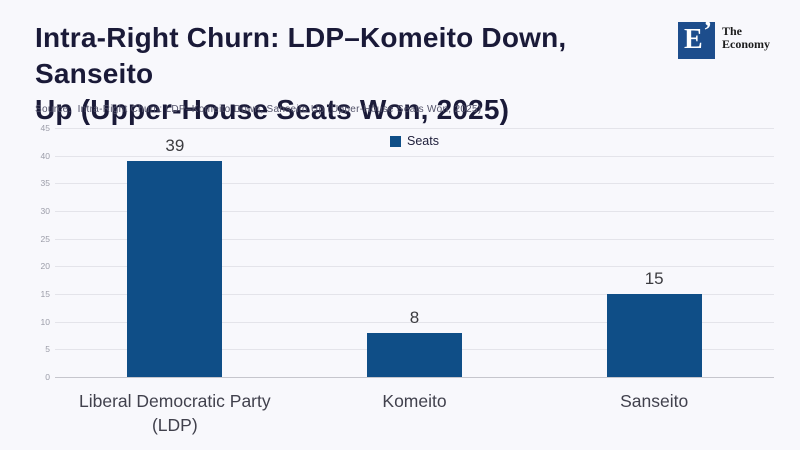  What do you see at coordinates (746, 44) in the screenshot?
I see `logo-brand-line2: Economy` at bounding box center [746, 44].